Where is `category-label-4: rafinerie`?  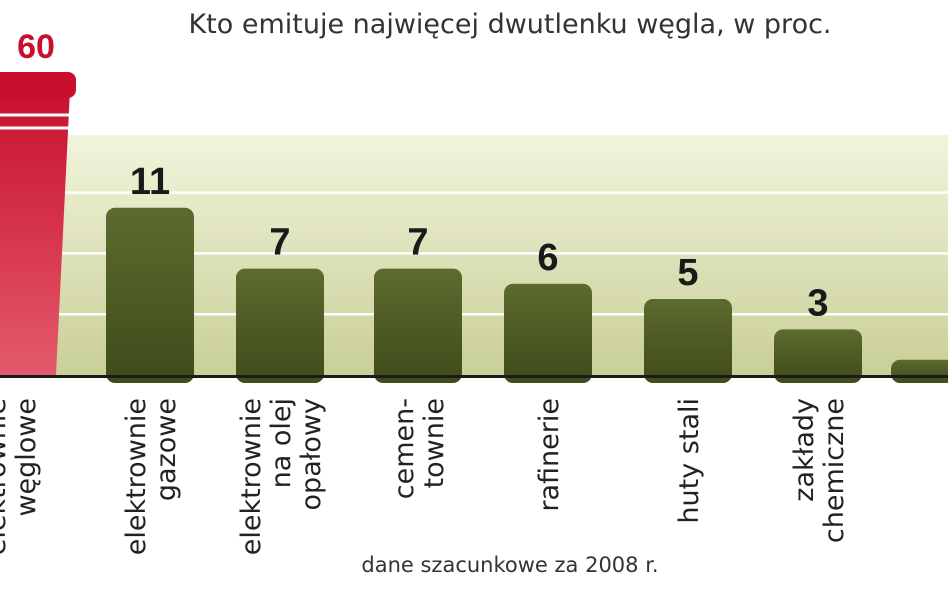 category-label-4: rafinerie is located at coordinates (549, 455).